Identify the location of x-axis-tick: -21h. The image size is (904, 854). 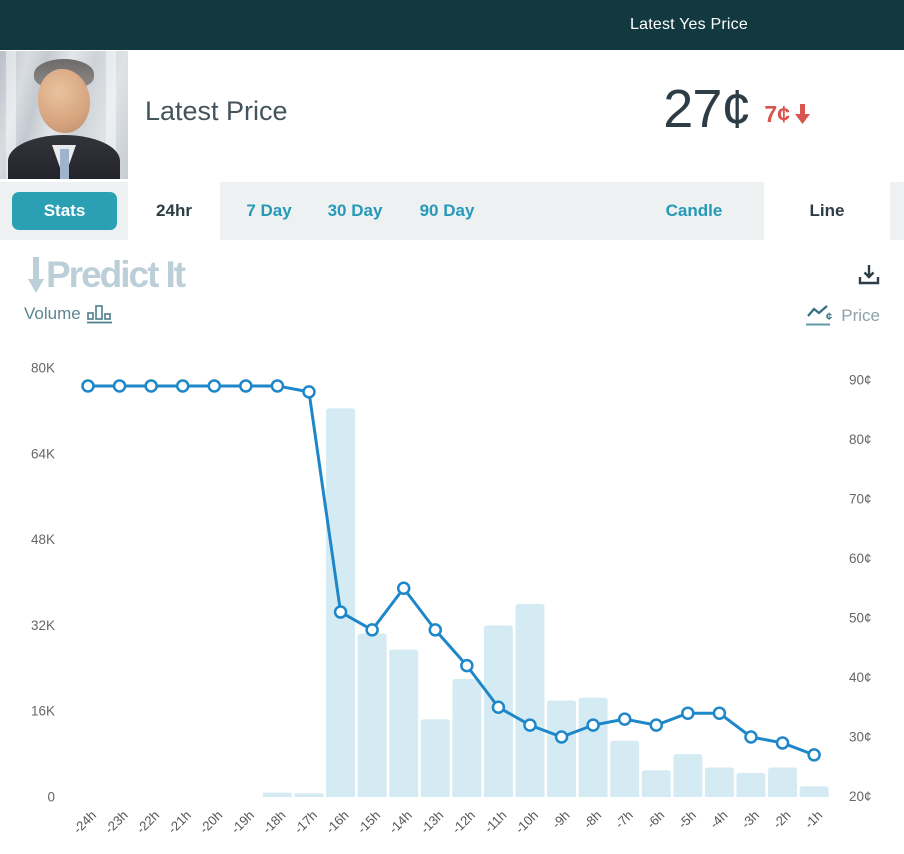
(179, 822).